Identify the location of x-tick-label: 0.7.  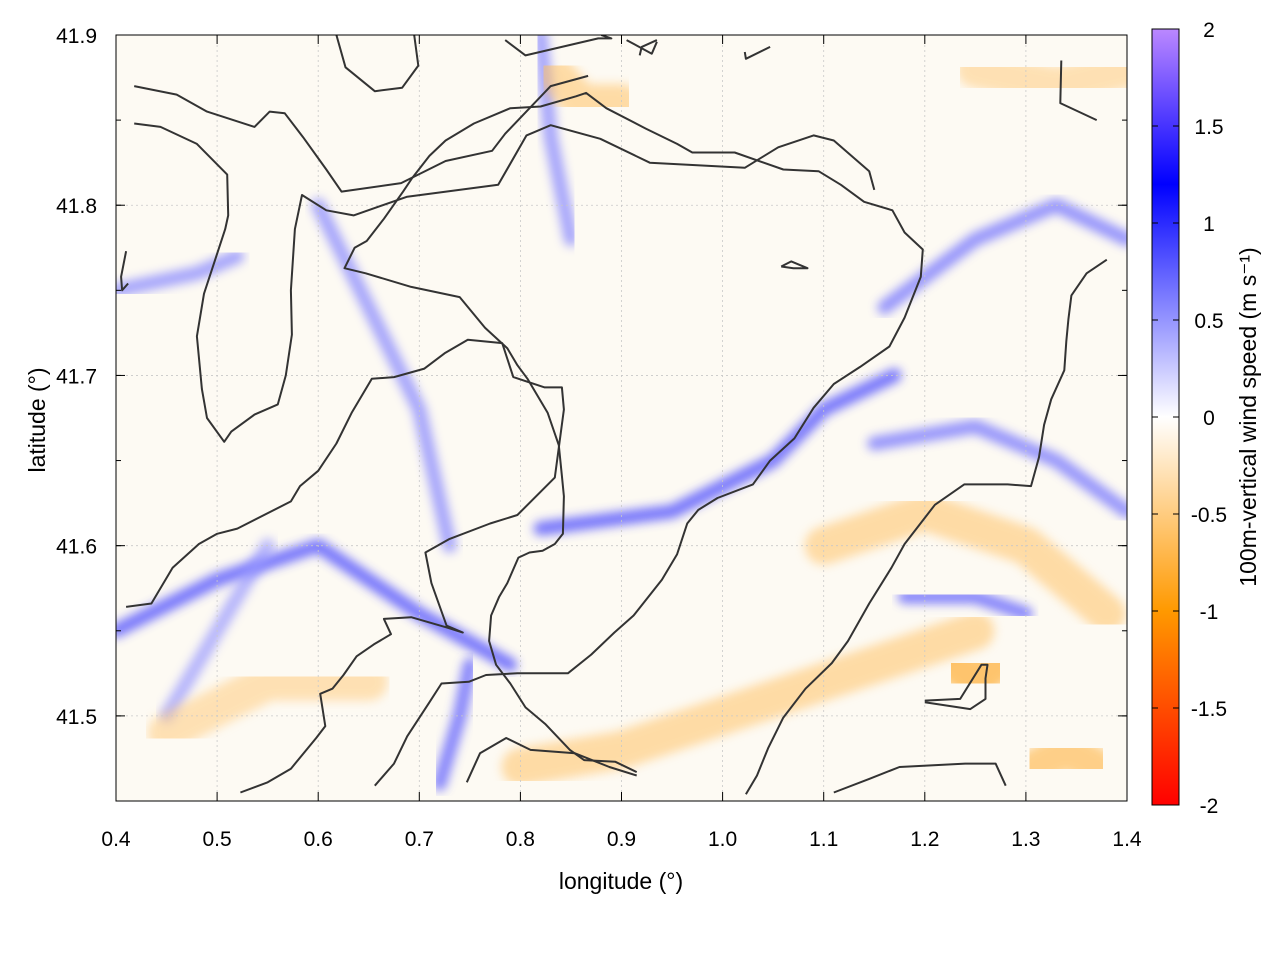
(419, 839).